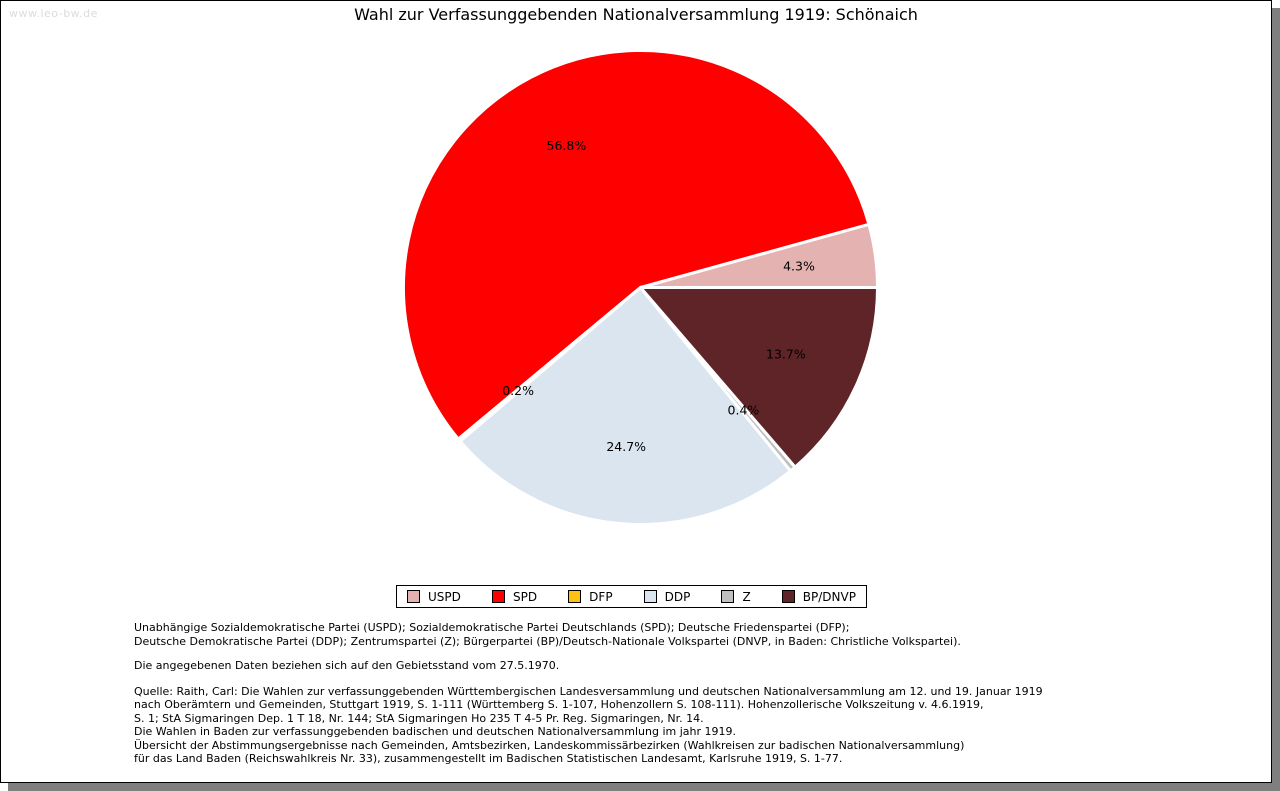 Image resolution: width=1280 pixels, height=791 pixels. I want to click on legend-item-uspd: USPD, so click(434, 597).